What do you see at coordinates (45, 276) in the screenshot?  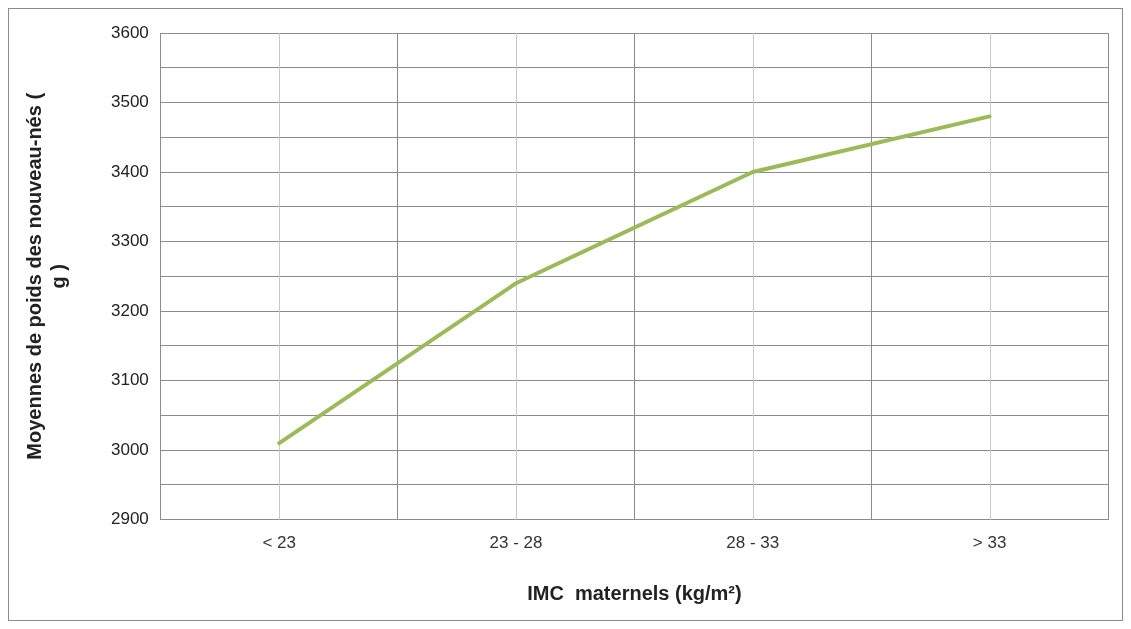 I see `y-axis-title: Moyennes de poids des nouveau-nés ( g )` at bounding box center [45, 276].